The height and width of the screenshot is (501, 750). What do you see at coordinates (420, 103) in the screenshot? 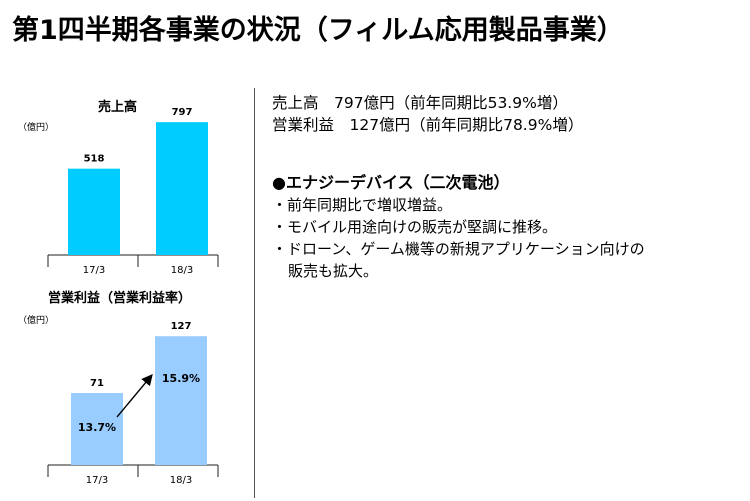
I see `sales-summary: 売上高 797億円（前年同期比53.9%増）` at bounding box center [420, 103].